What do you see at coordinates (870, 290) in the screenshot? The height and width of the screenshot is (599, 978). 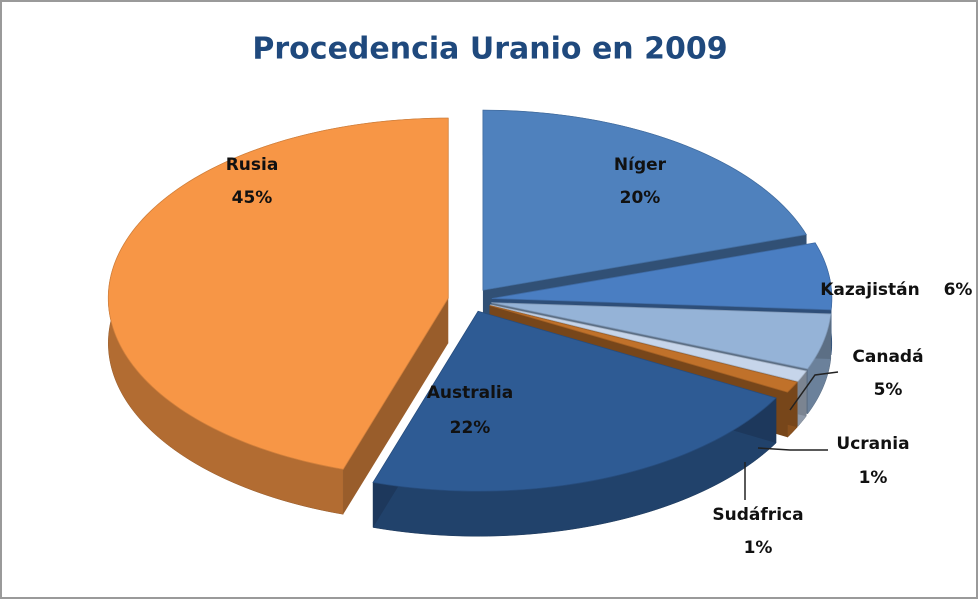 I see `category-label: Kazajistán` at bounding box center [870, 290].